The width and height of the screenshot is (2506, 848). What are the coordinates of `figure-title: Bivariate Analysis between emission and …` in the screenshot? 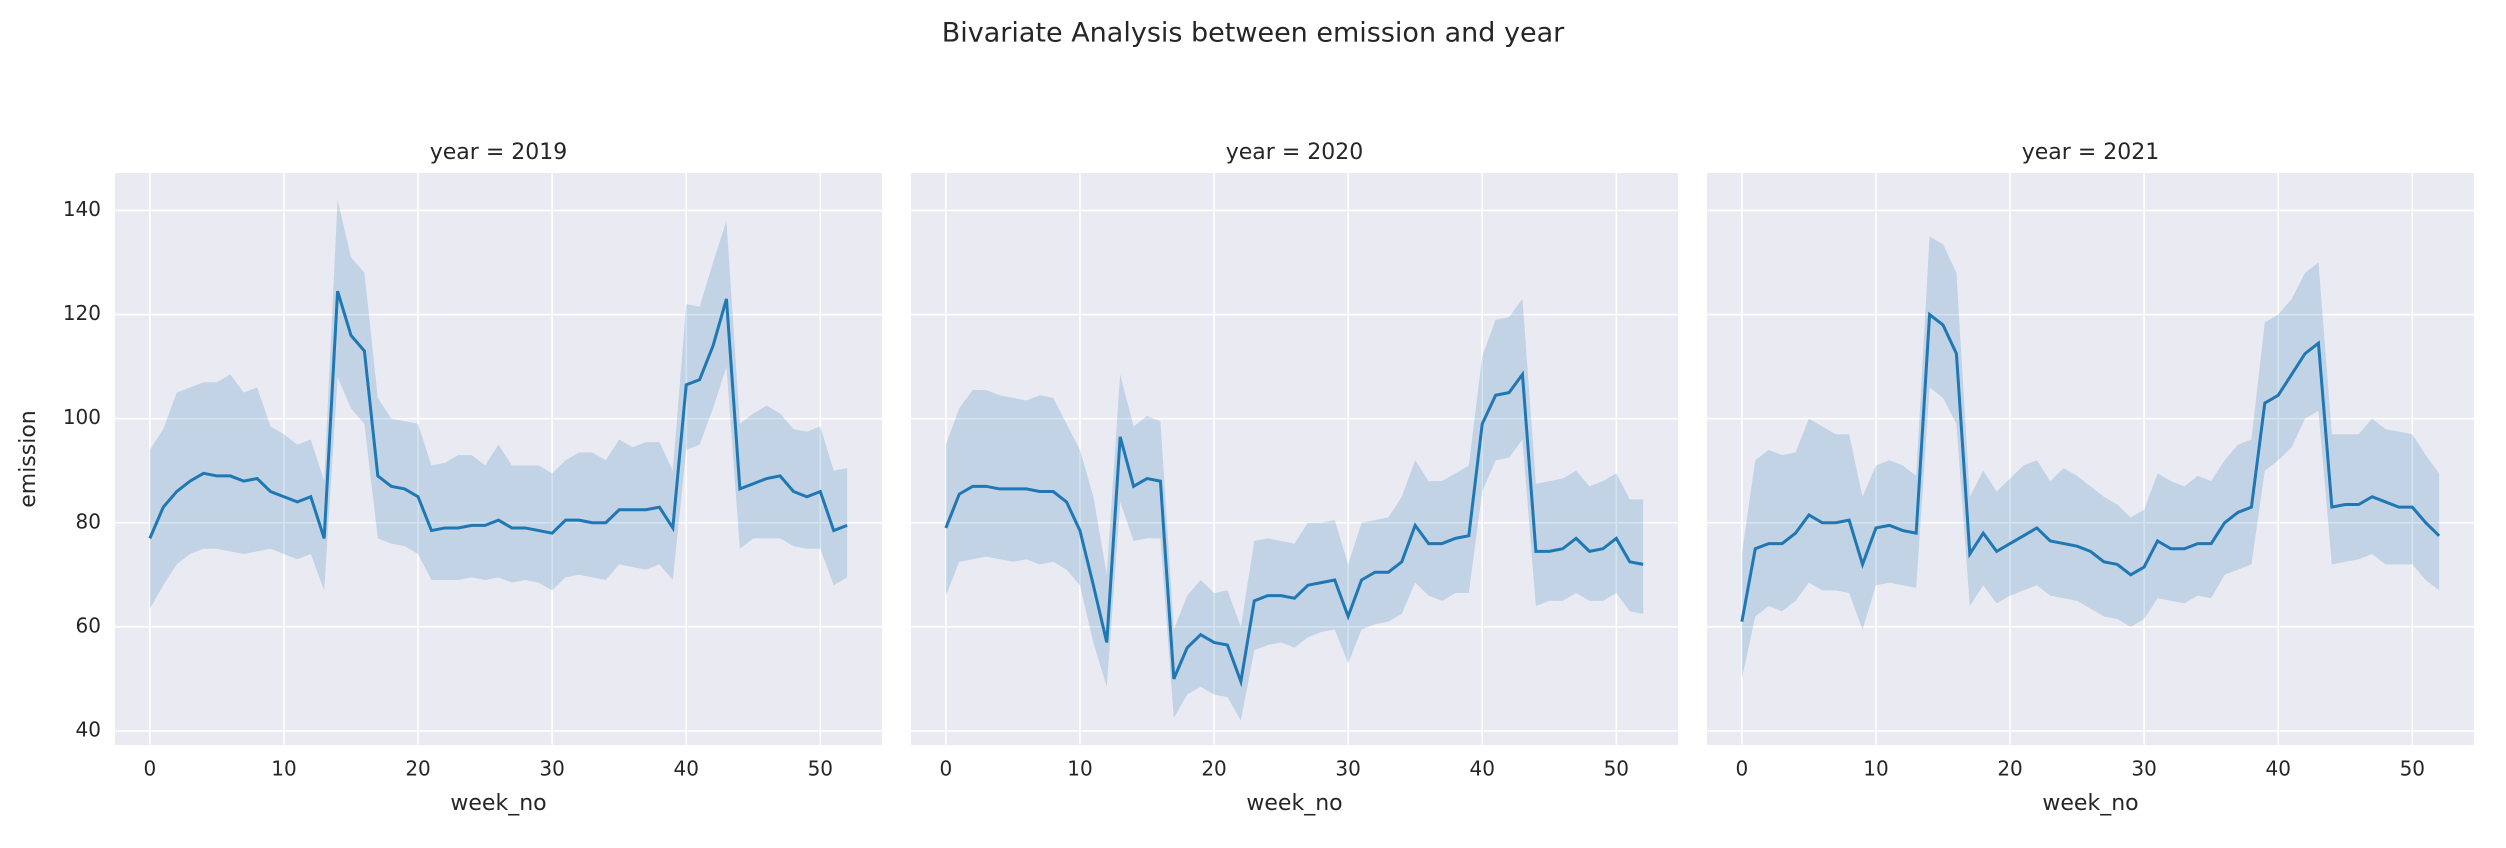 It's located at (1253, 33).